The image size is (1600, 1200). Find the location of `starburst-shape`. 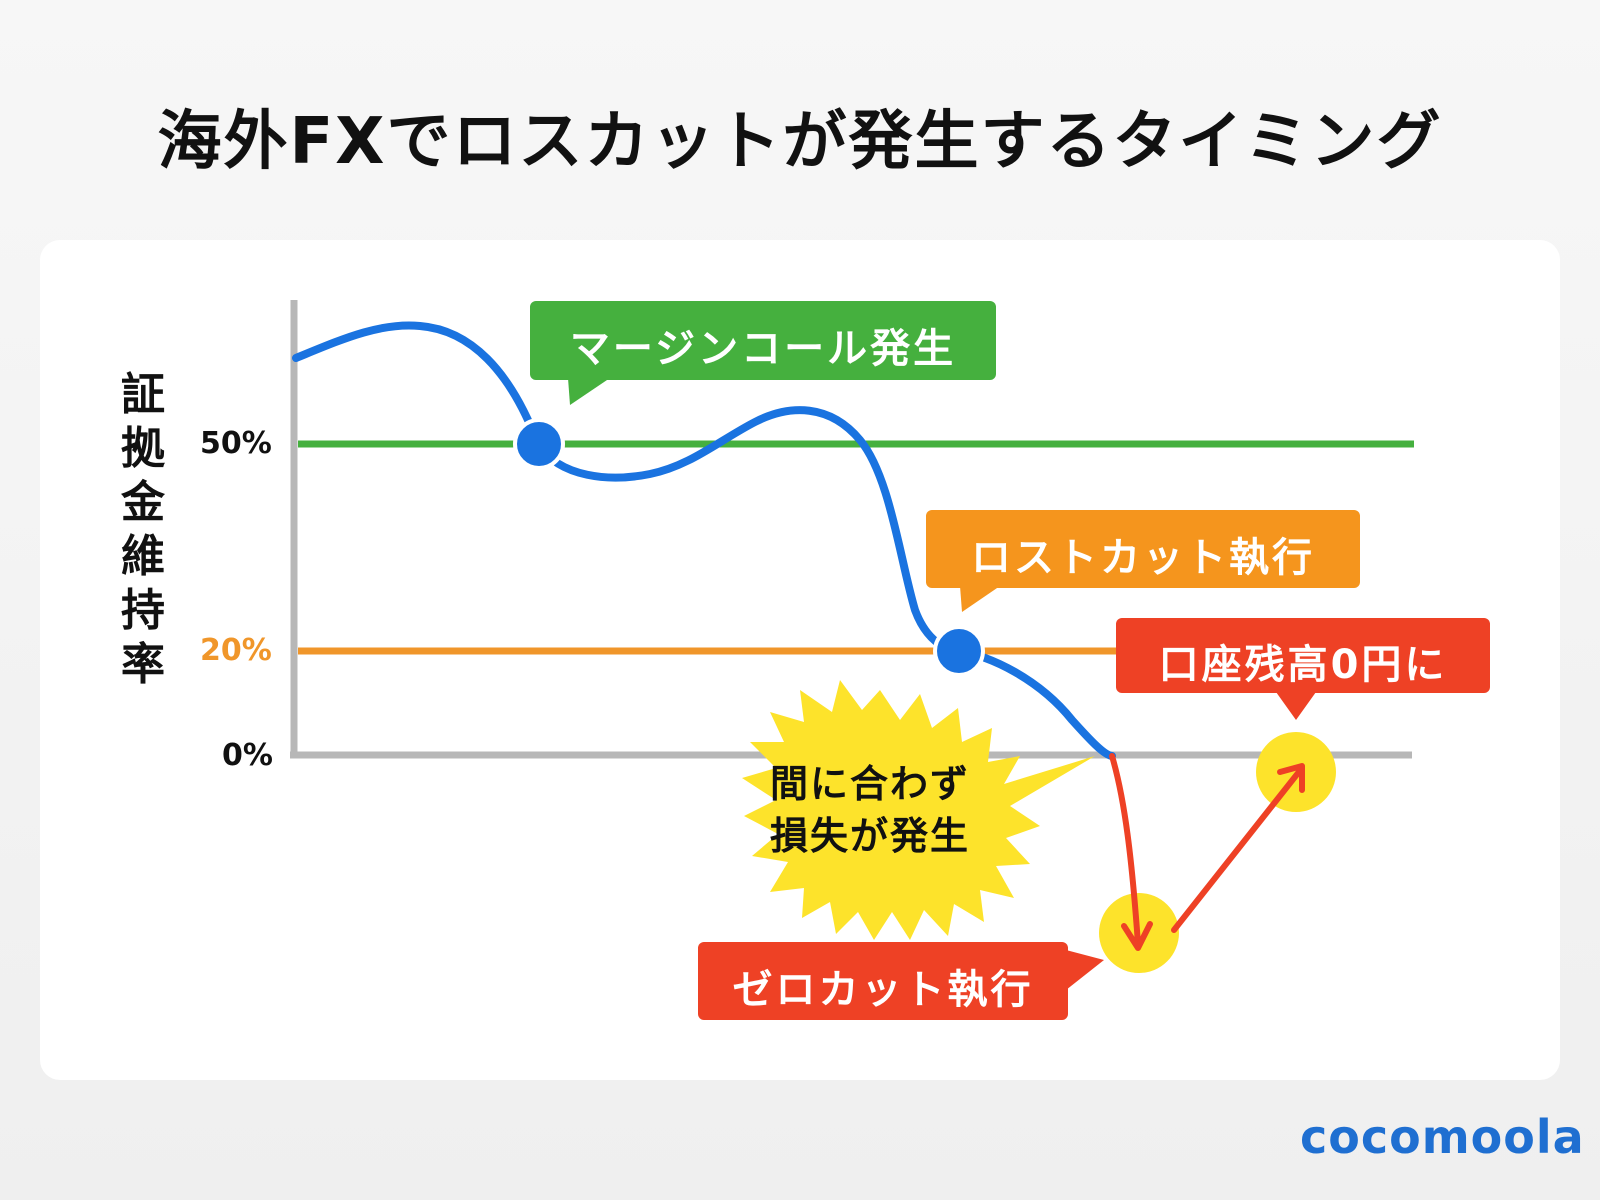

starburst-shape is located at coordinates (918, 810).